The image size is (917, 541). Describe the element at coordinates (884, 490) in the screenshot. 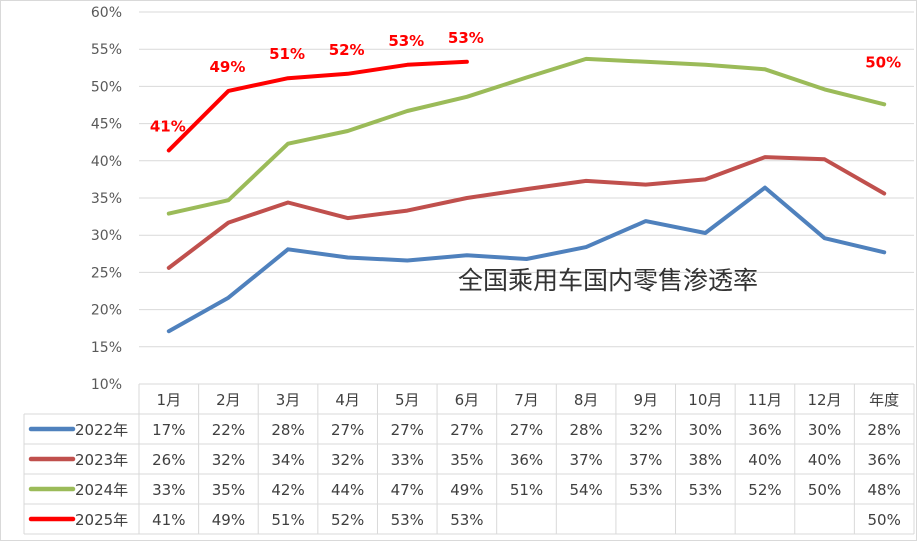

I see `table-value: 48%` at that location.